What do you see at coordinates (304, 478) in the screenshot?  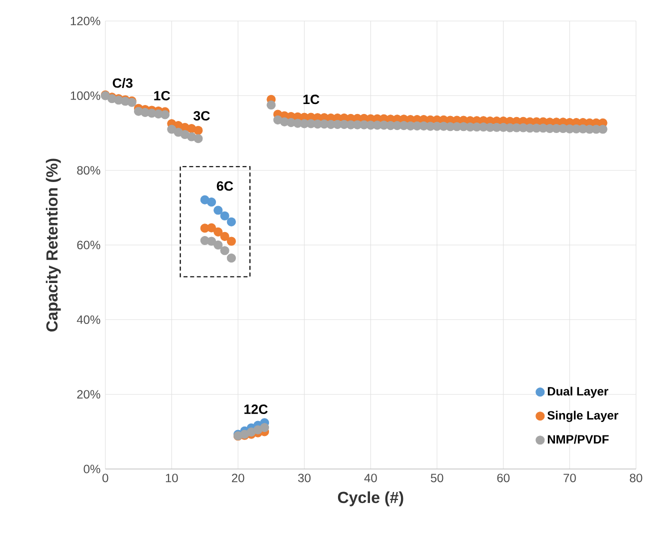 I see `x-tick-label: 30` at bounding box center [304, 478].